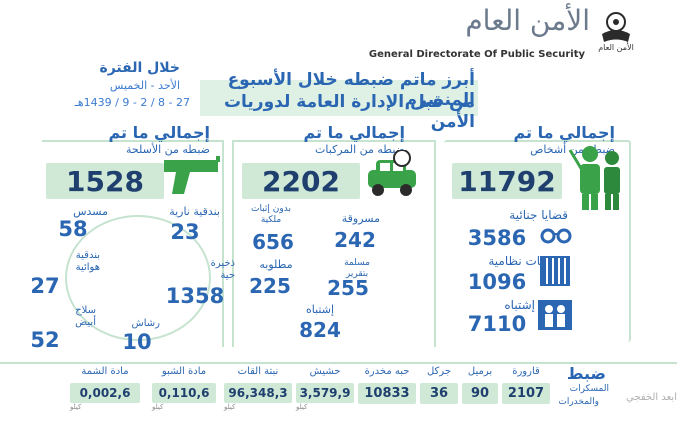 The height and width of the screenshot is (424, 677). What do you see at coordinates (145, 323) in the screenshot?
I see `weapons-machinegun-label: رشاش` at bounding box center [145, 323].